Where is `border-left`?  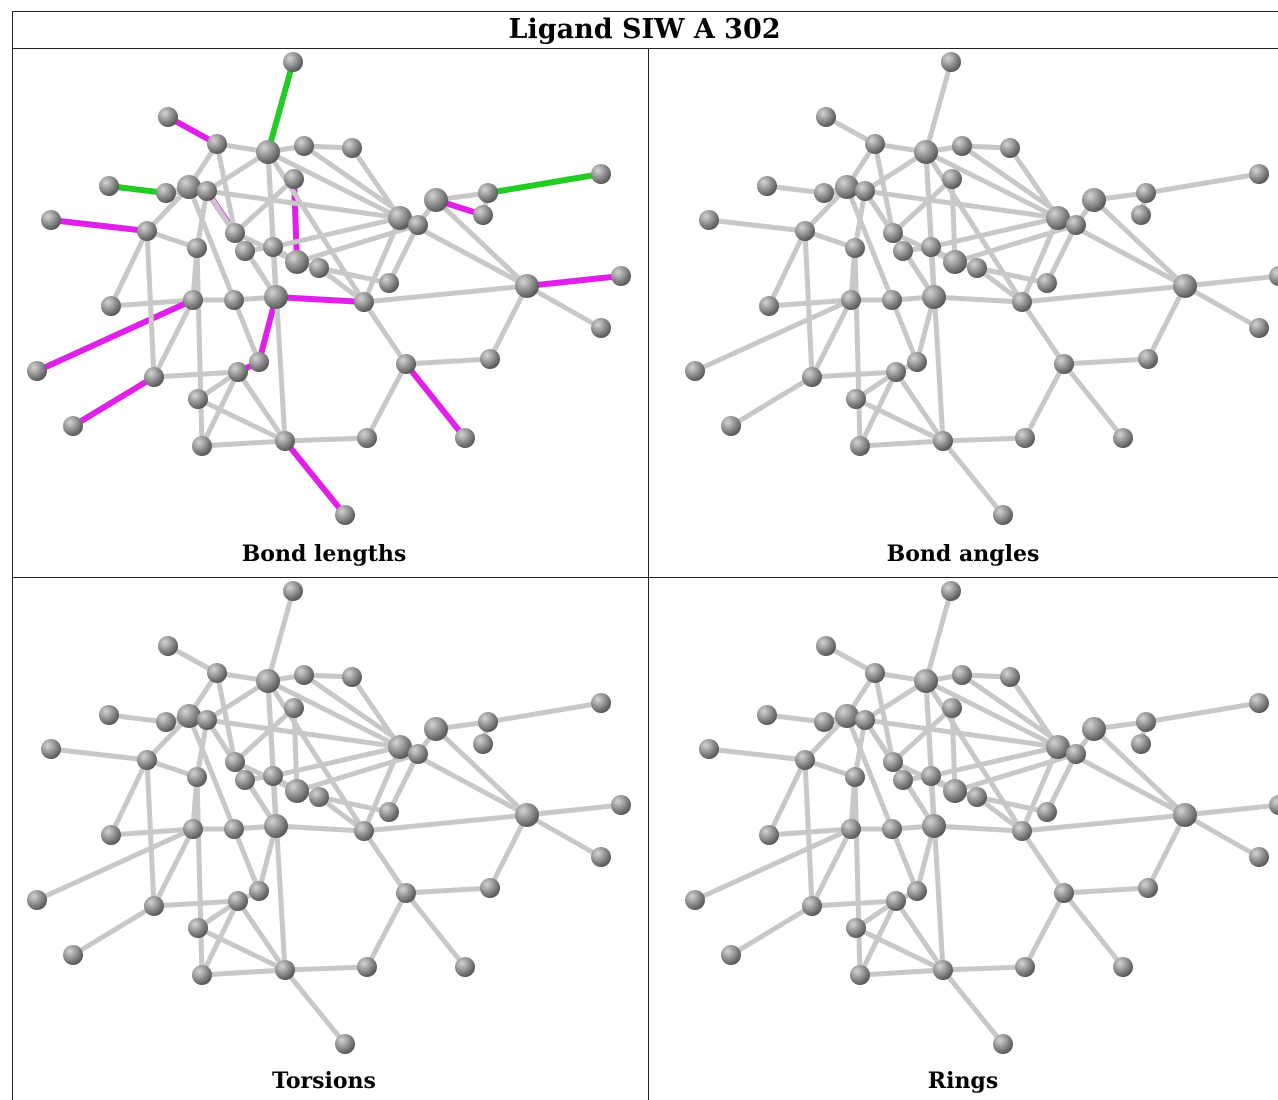 border-left is located at coordinates (12, 555).